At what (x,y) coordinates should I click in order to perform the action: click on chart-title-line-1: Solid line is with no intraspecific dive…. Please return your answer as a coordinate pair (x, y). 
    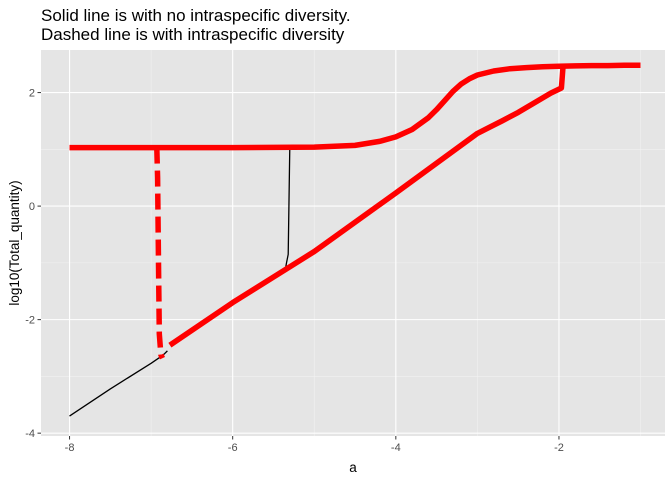
    Looking at the image, I should click on (196, 15).